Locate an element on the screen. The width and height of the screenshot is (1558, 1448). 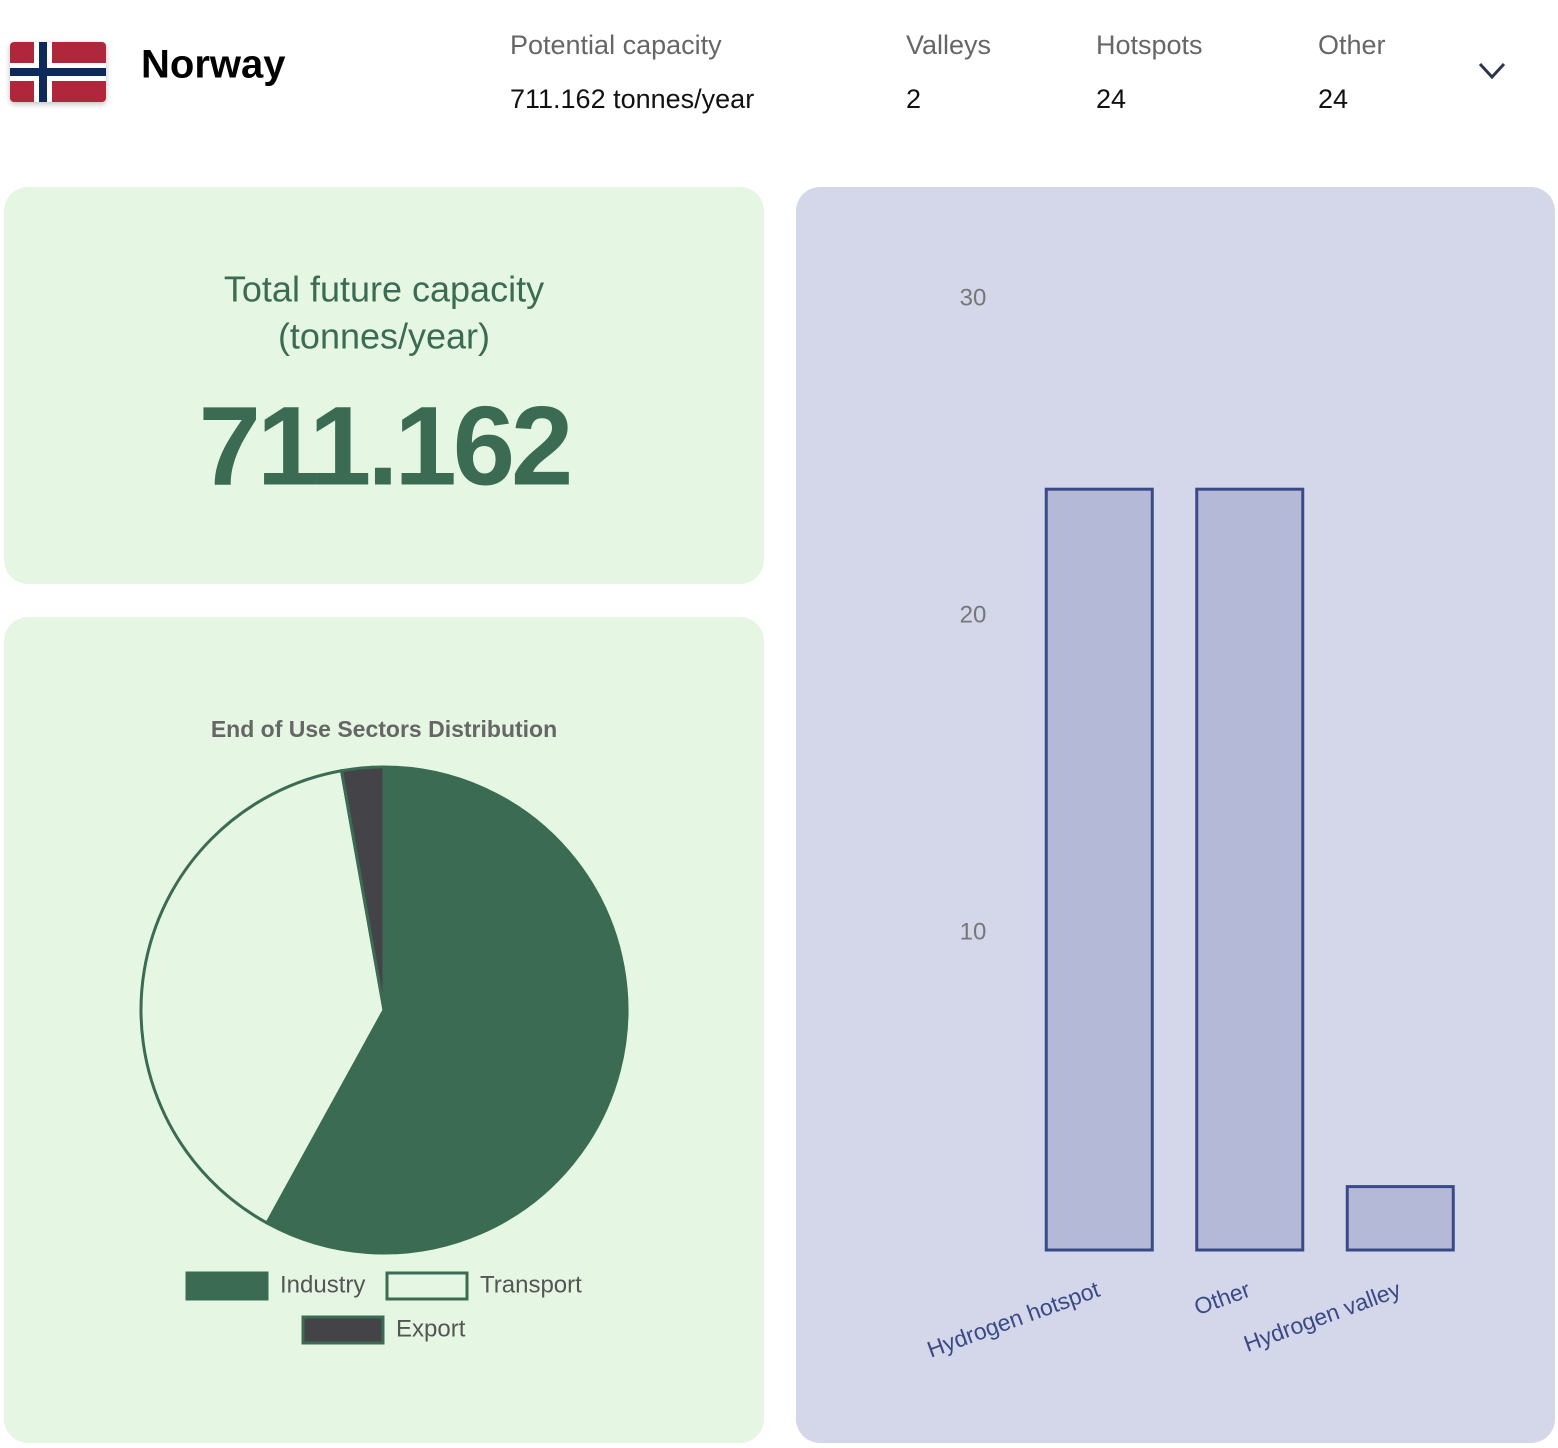
summary-card is located at coordinates (384, 385).